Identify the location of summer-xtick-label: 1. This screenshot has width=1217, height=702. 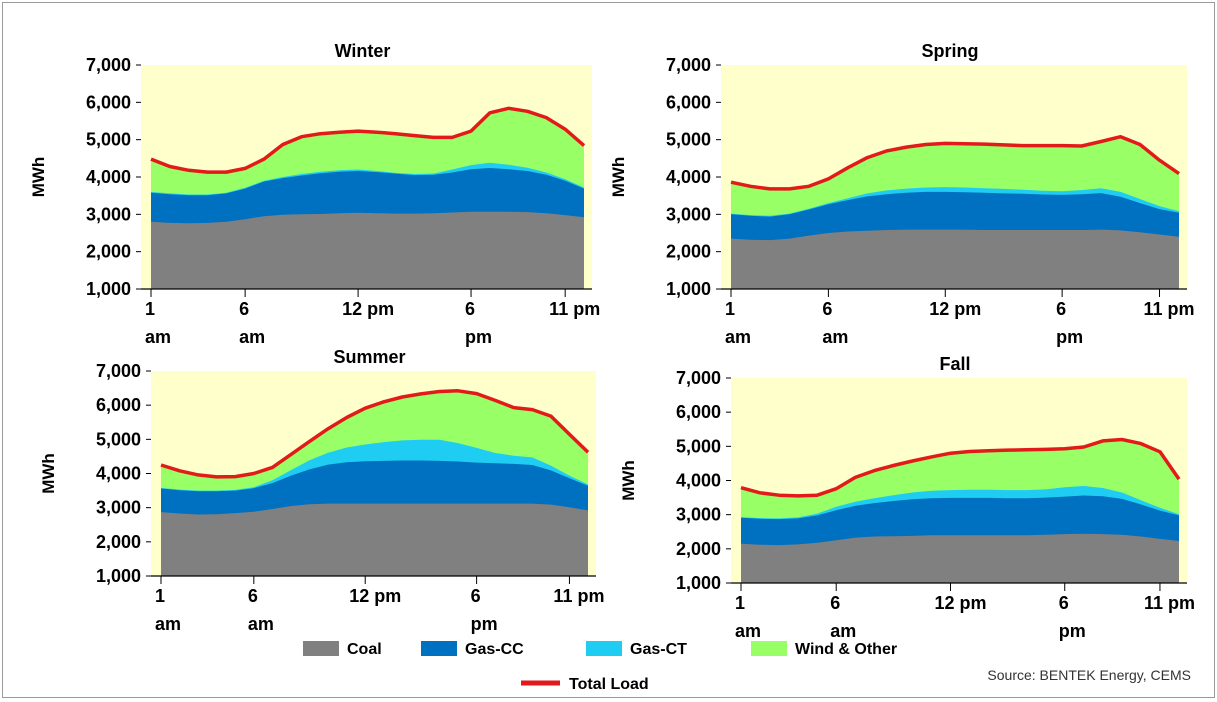
(160, 596).